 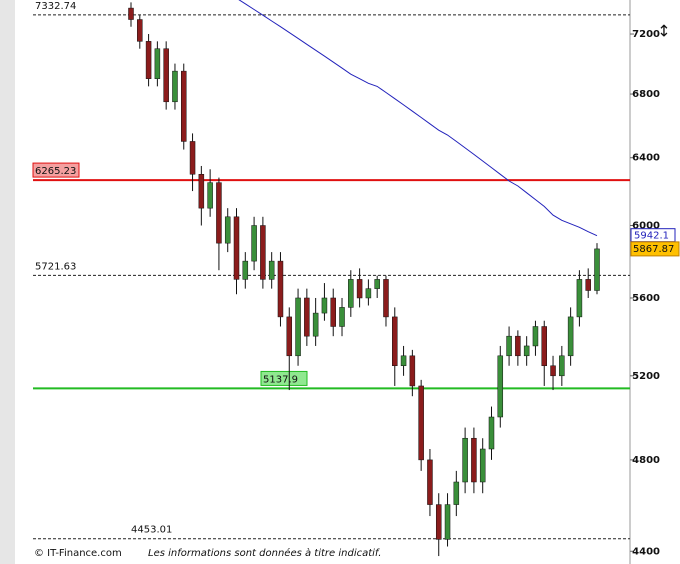 What do you see at coordinates (646, 376) in the screenshot?
I see `y-tick-label: 5200` at bounding box center [646, 376].